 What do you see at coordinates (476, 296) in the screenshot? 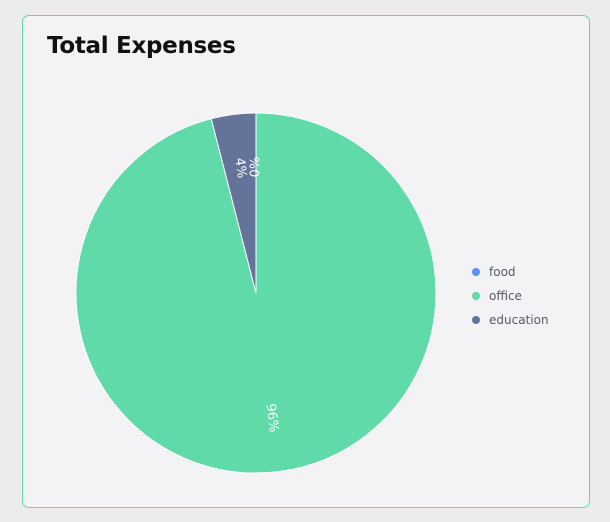
I see `legend-swatch-office` at bounding box center [476, 296].